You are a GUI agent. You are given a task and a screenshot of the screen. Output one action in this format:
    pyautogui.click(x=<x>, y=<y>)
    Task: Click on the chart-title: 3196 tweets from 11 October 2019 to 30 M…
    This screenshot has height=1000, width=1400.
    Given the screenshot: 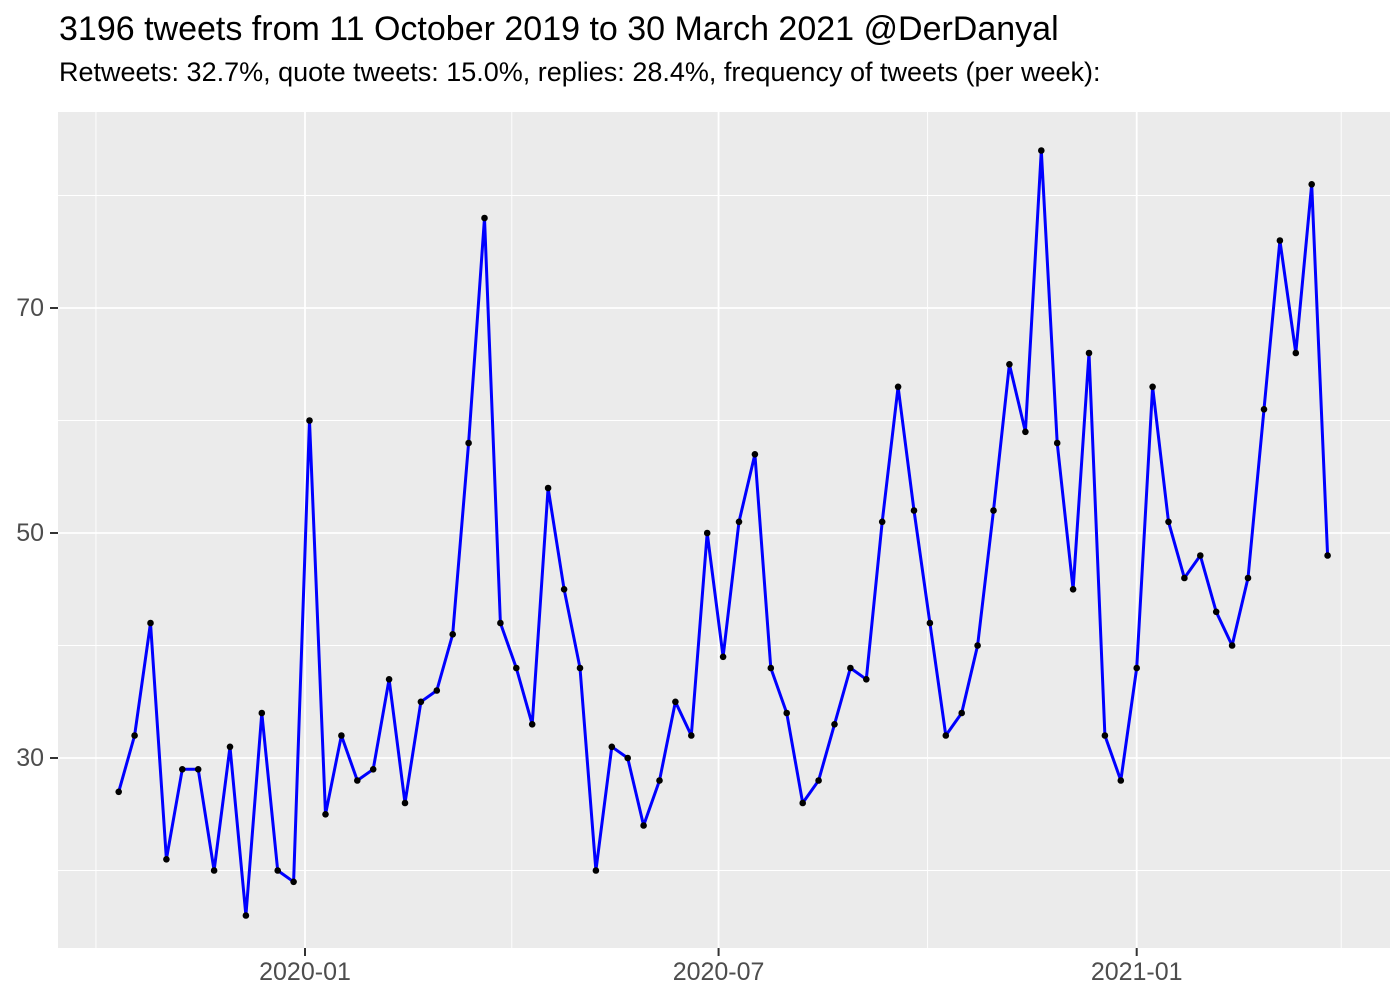 What is the action you would take?
    pyautogui.click(x=559, y=29)
    